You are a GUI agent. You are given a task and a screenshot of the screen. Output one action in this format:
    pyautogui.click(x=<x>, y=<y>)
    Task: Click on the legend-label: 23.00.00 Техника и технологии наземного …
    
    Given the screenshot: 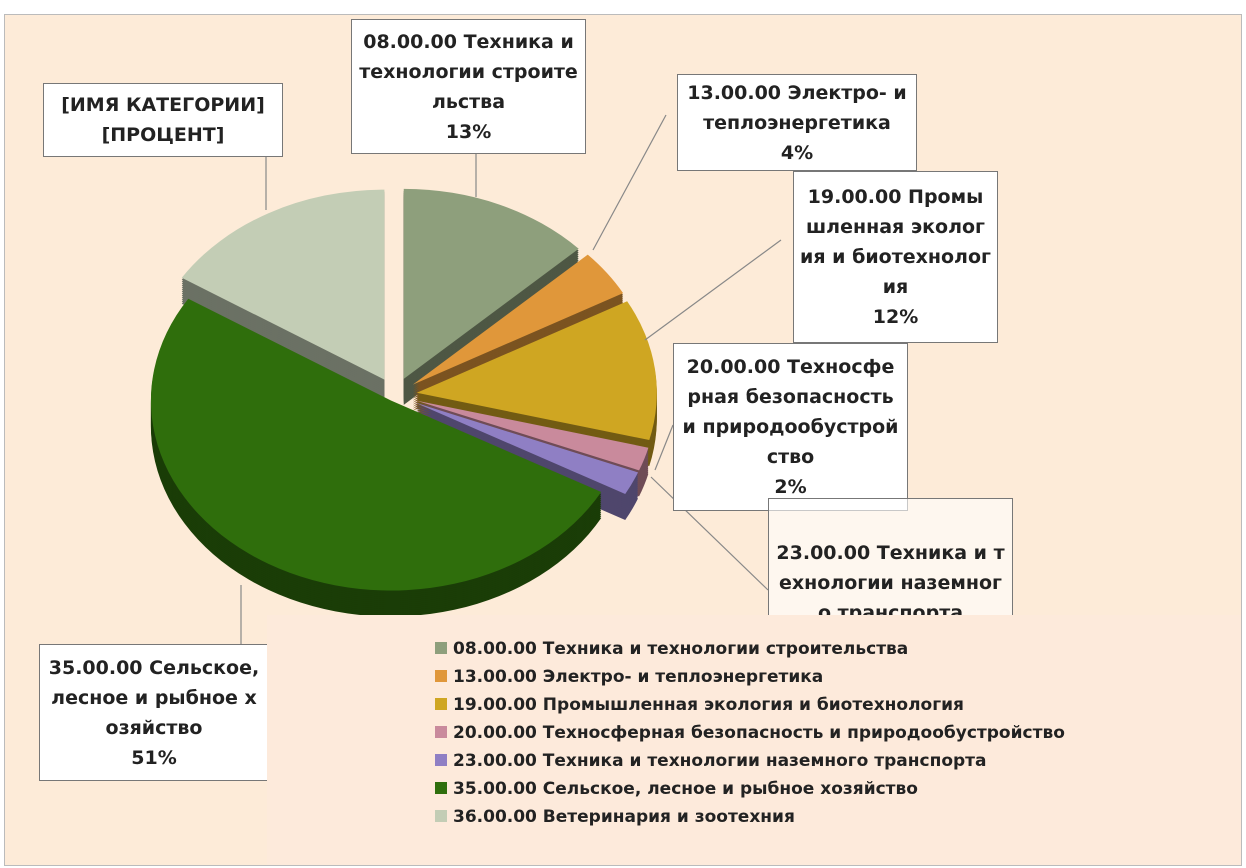 What is the action you would take?
    pyautogui.click(x=720, y=761)
    